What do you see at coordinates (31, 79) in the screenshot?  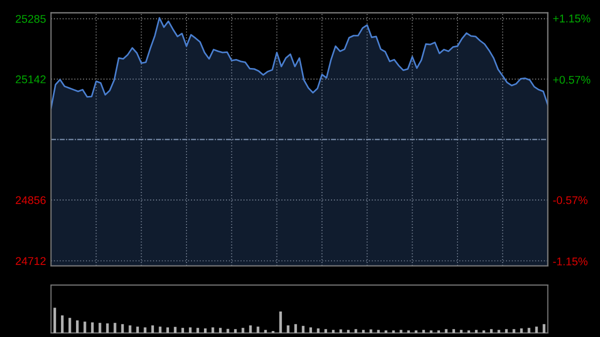 I see `y-tick-label: 25142` at bounding box center [31, 79].